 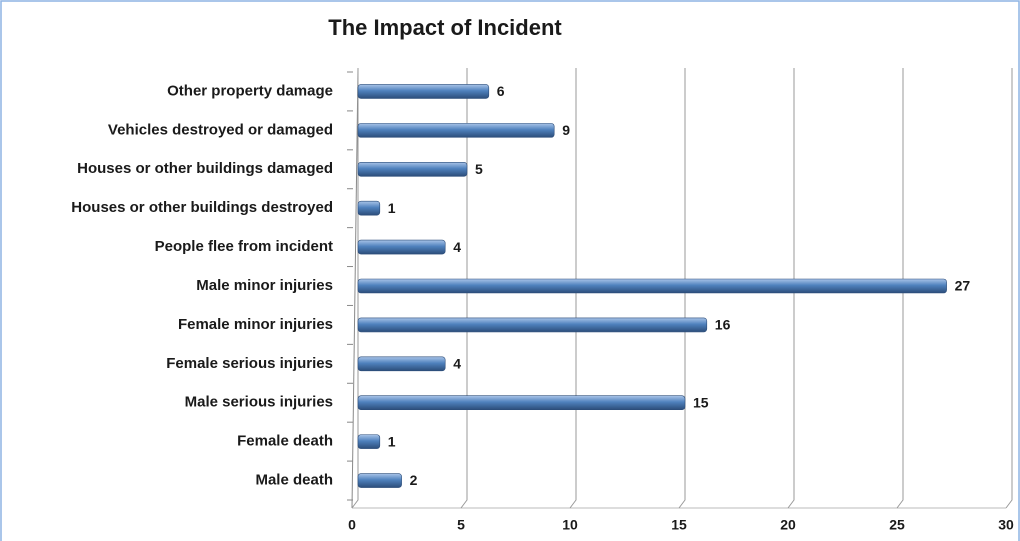 What do you see at coordinates (501, 91) in the screenshot?
I see `value-label: 6` at bounding box center [501, 91].